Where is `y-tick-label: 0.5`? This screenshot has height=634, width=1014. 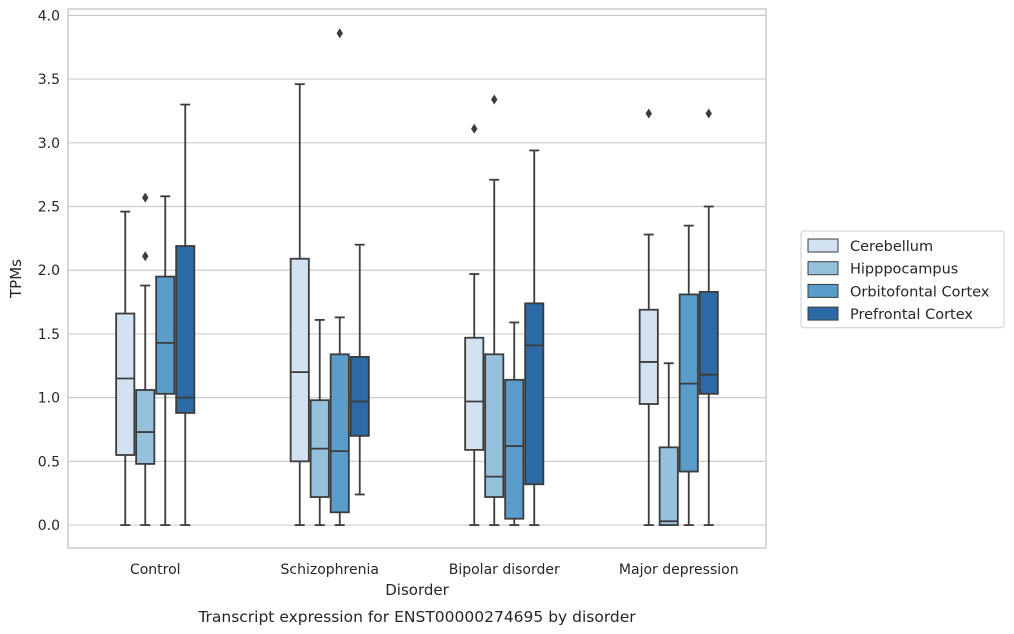 y-tick-label: 0.5 is located at coordinates (49, 462).